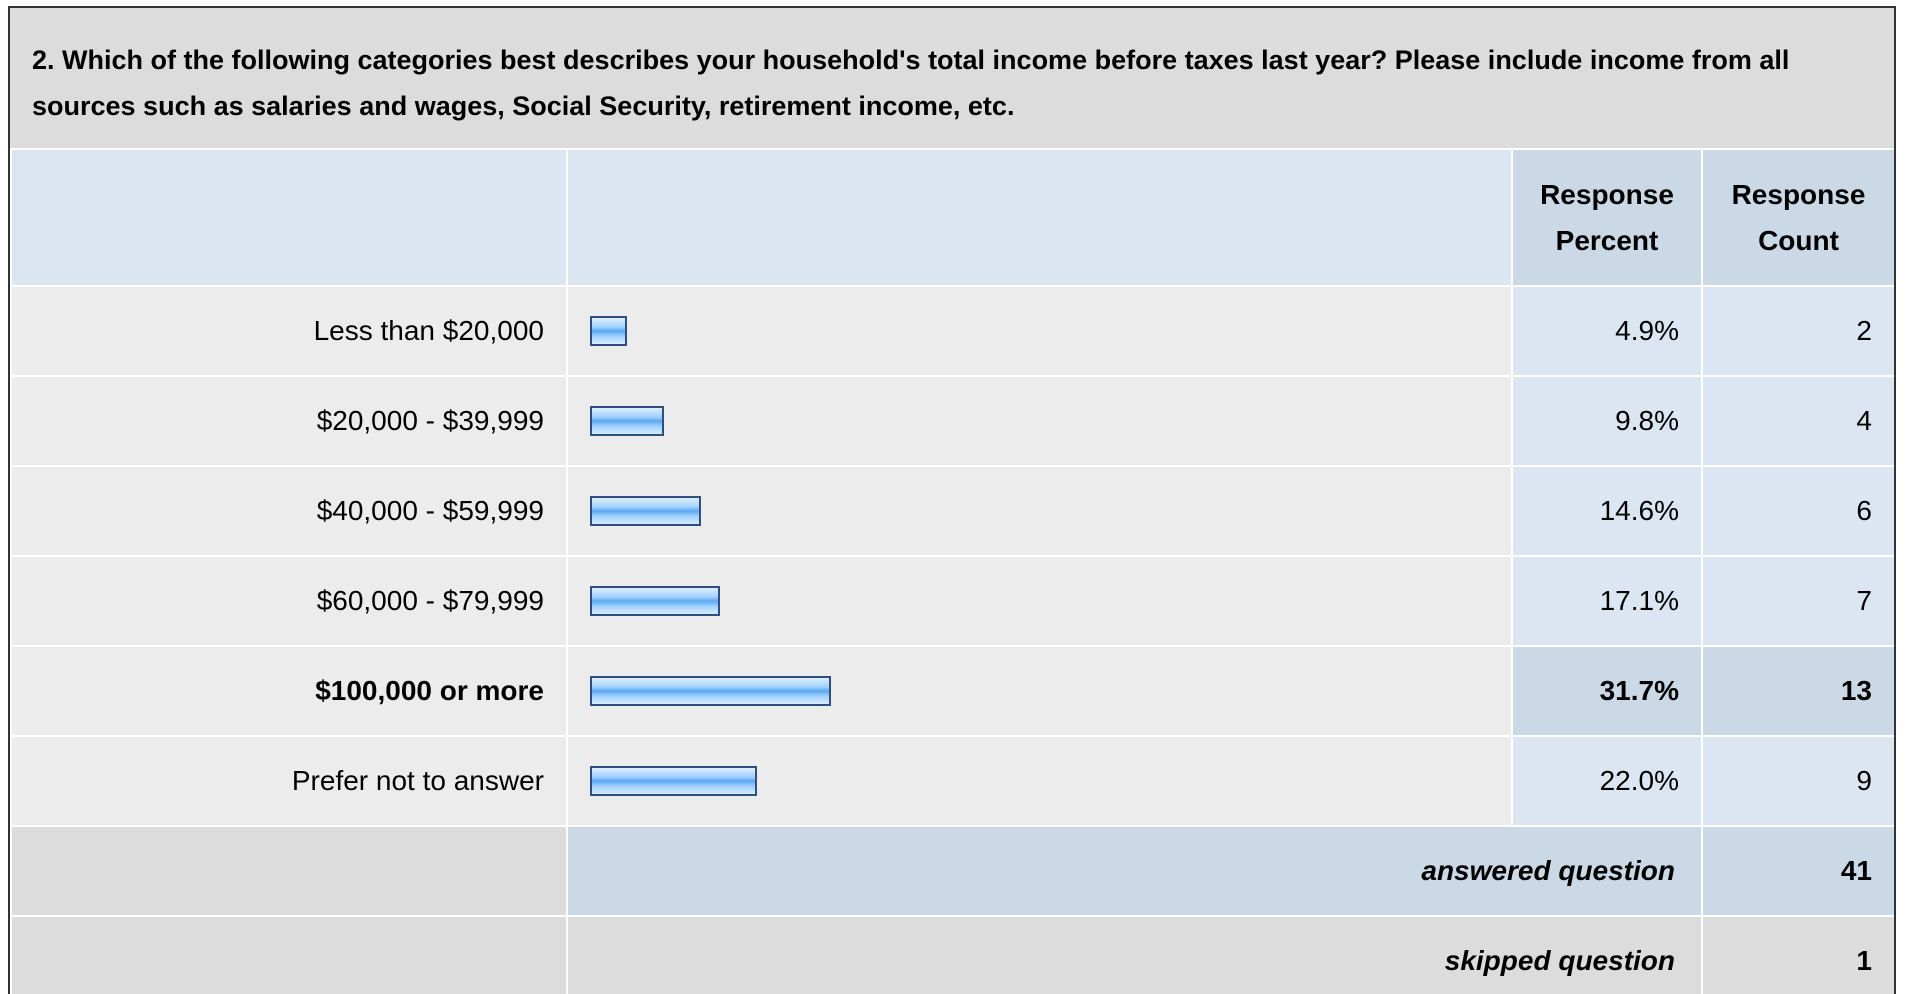 The height and width of the screenshot is (994, 1907). Describe the element at coordinates (1798, 194) in the screenshot. I see `header-count-line1: Response` at that location.